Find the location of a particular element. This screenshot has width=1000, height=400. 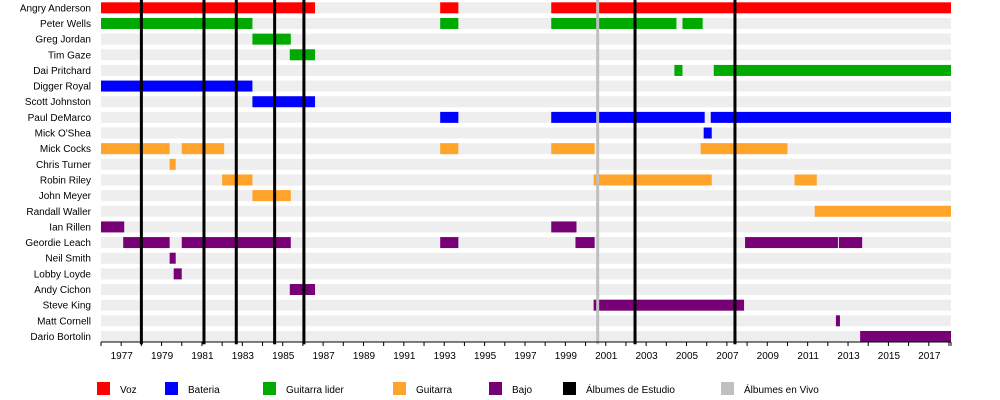

legend-label-guitarra: Guitarra is located at coordinates (434, 390).